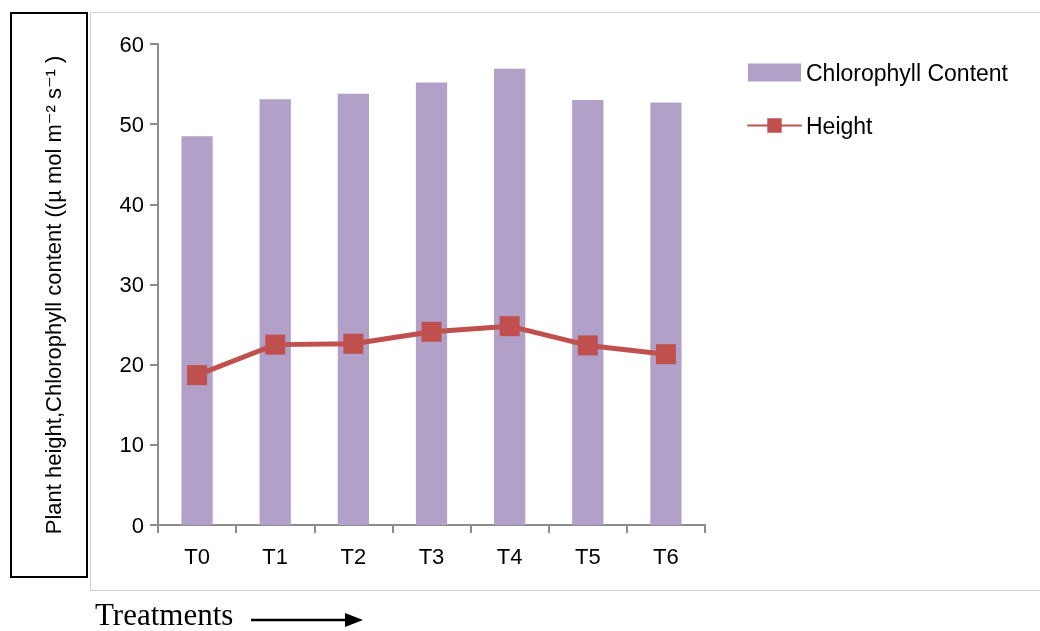  I want to click on x-tick-label: T1, so click(275, 556).